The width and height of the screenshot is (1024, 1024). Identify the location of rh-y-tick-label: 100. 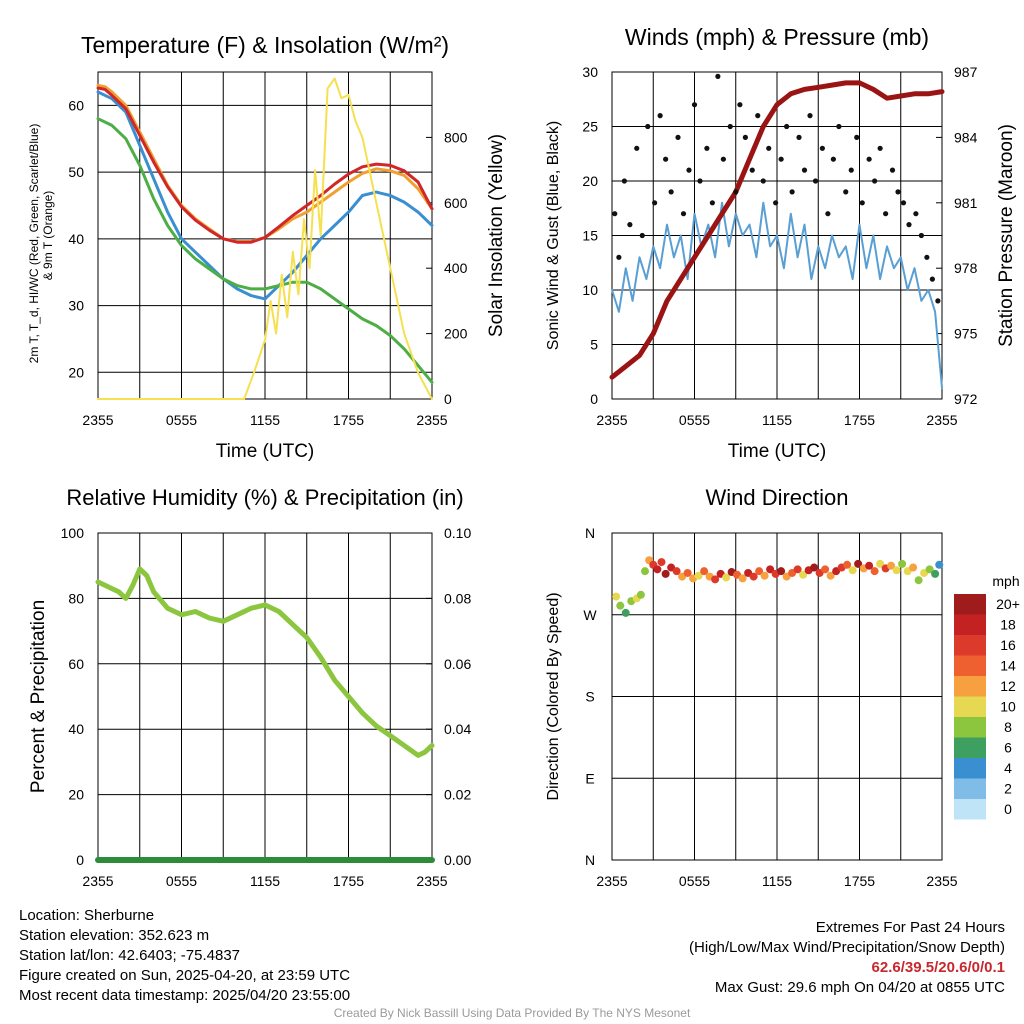
(73, 533).